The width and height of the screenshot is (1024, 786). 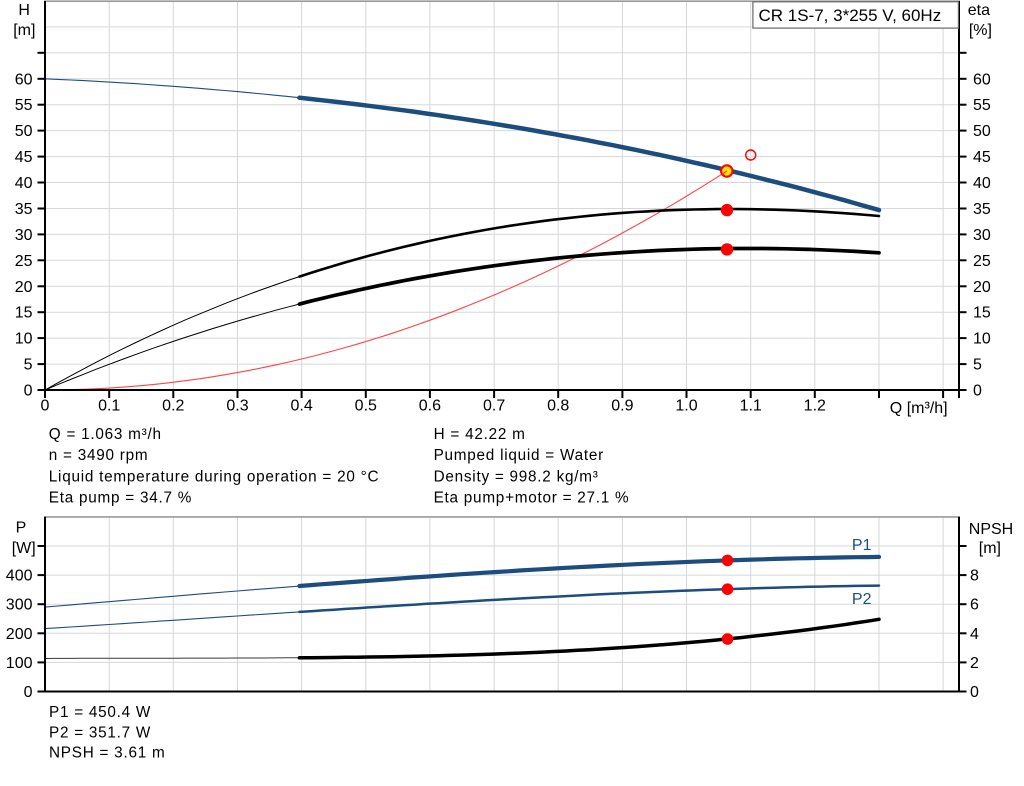 What do you see at coordinates (686, 406) in the screenshot?
I see `svg-text: 1.0` at bounding box center [686, 406].